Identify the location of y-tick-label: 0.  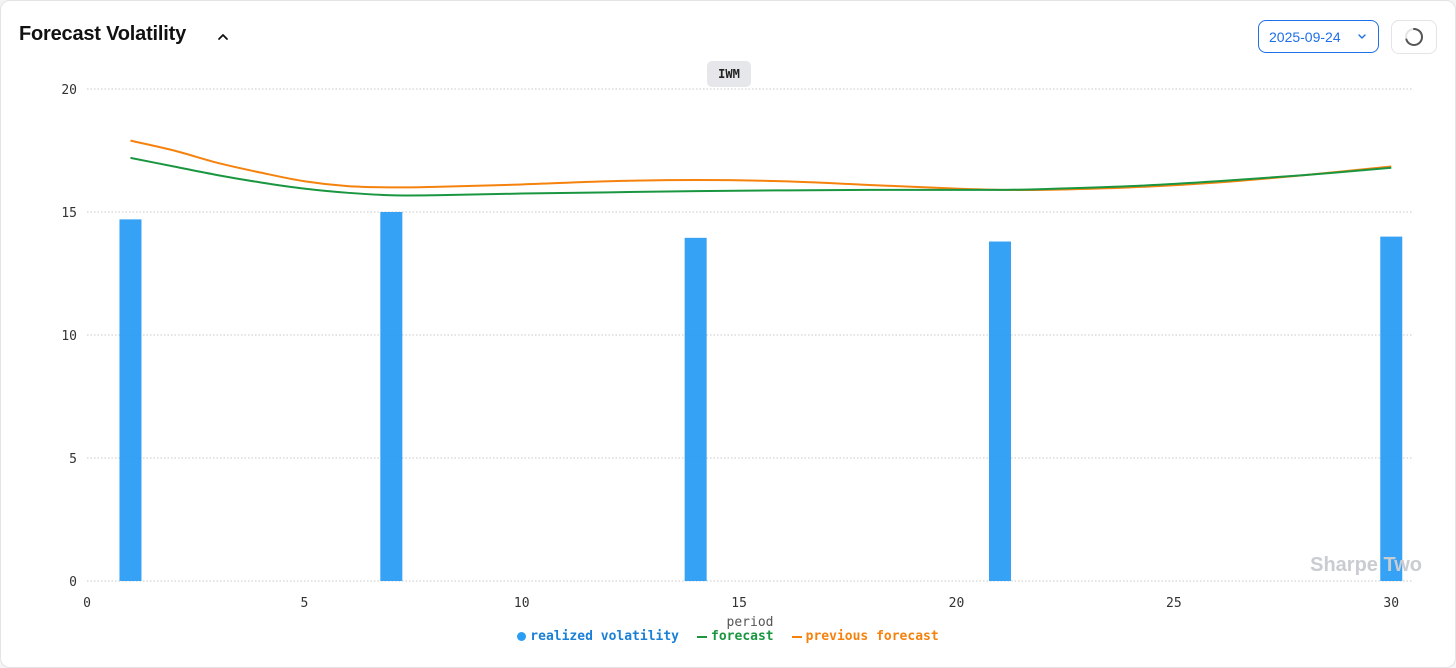
(73, 582).